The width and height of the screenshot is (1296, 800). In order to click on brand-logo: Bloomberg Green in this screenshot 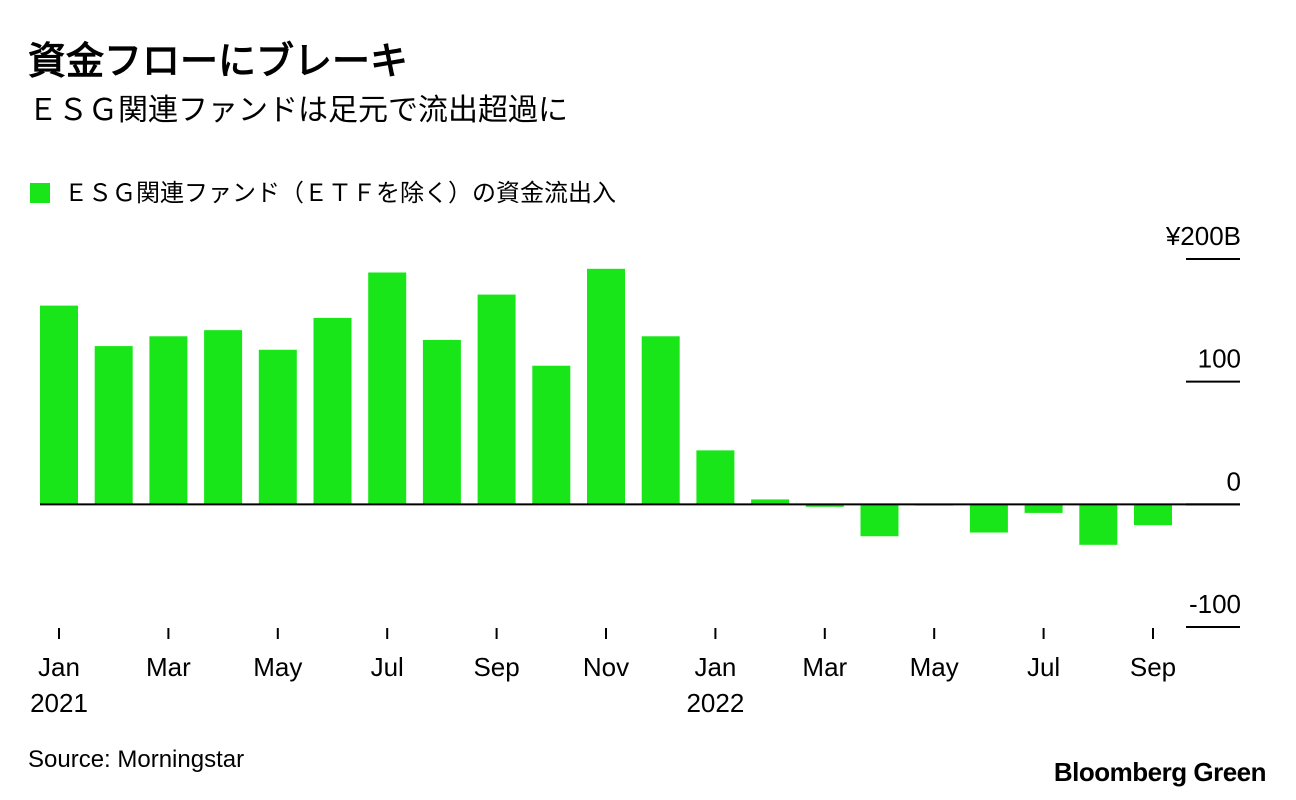, I will do `click(1160, 772)`.